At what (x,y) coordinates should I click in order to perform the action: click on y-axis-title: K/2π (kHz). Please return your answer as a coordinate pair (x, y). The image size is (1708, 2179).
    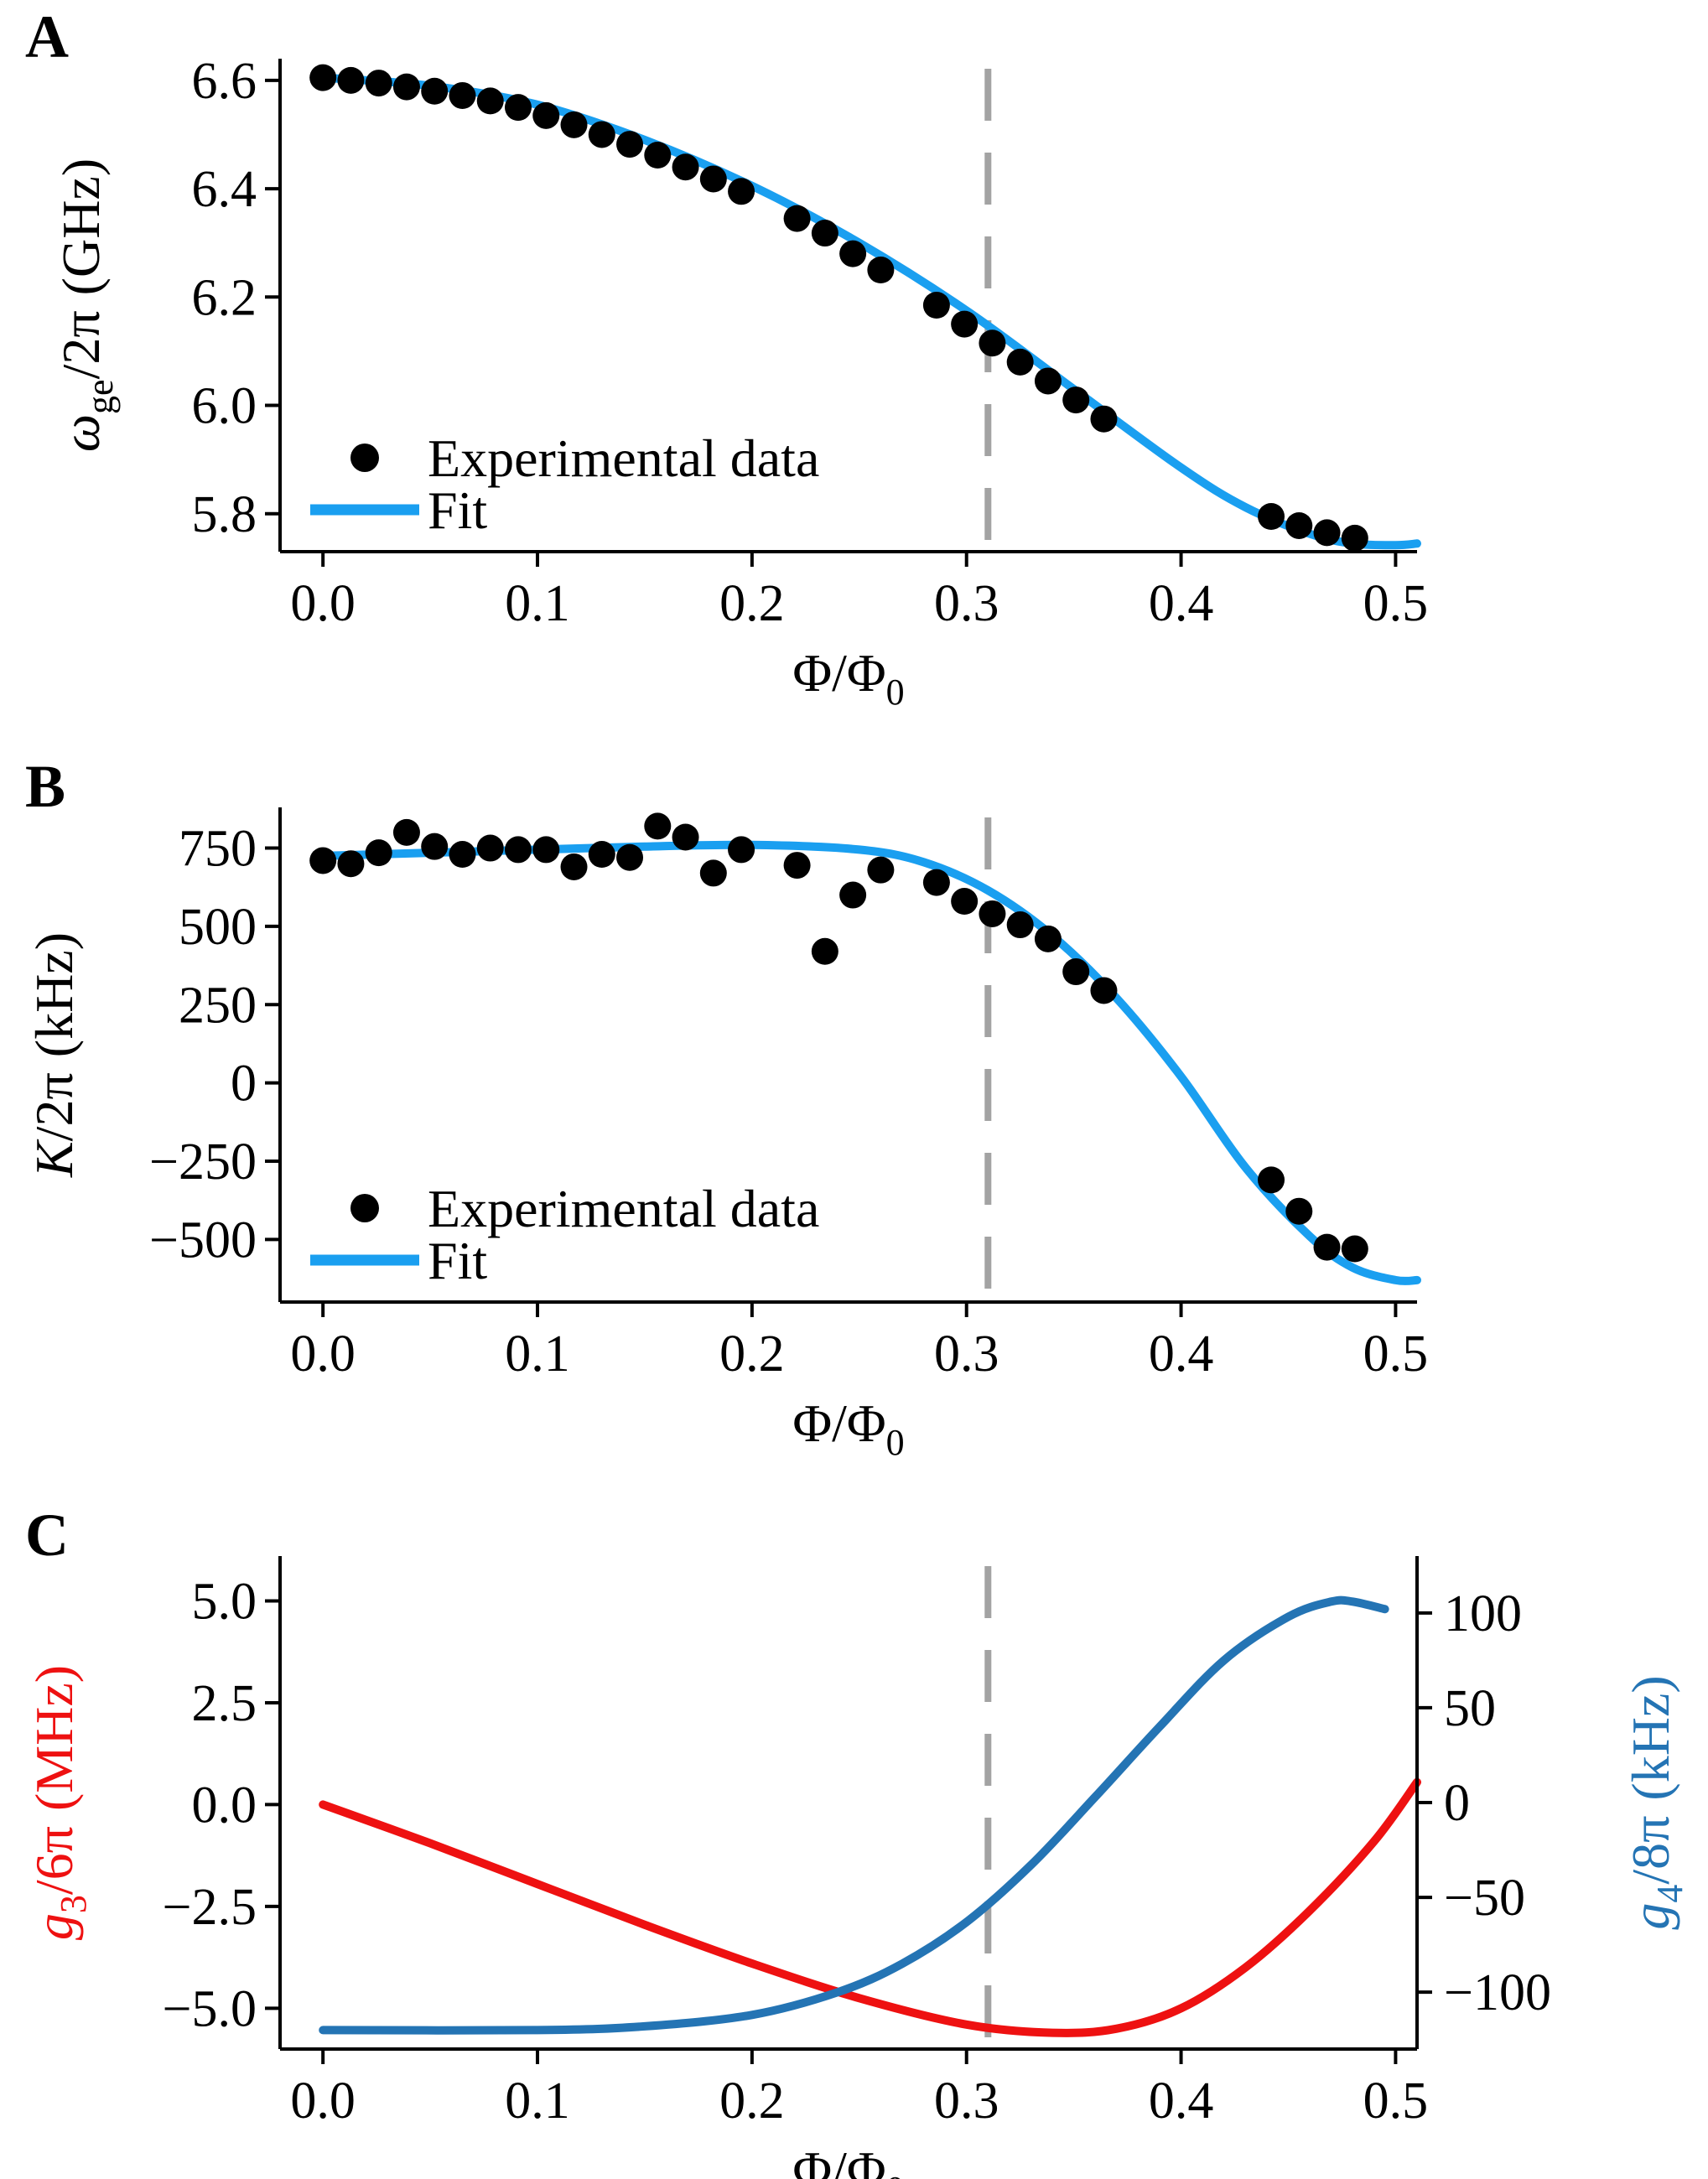
    Looking at the image, I should click on (54, 1055).